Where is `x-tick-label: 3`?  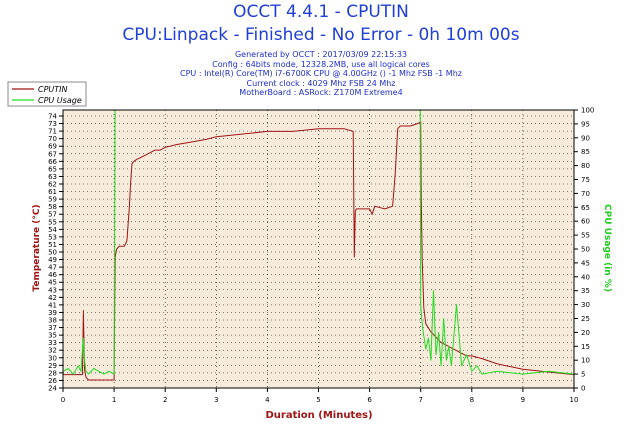
x-tick-label: 3 is located at coordinates (216, 400).